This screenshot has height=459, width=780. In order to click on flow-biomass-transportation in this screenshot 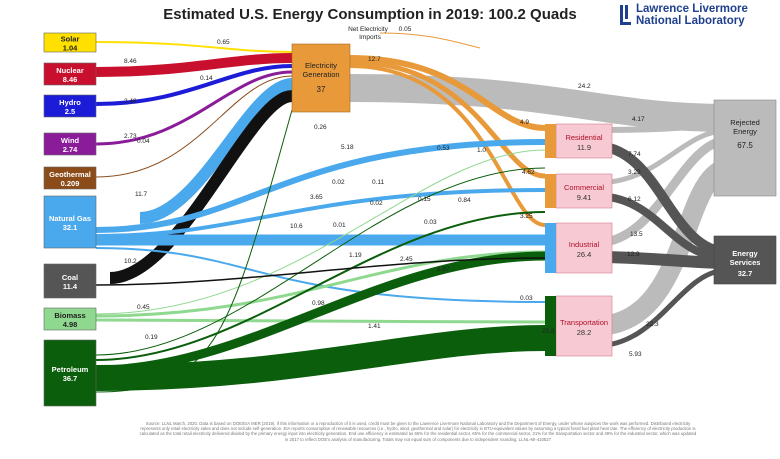, I will do `click(320, 321)`.